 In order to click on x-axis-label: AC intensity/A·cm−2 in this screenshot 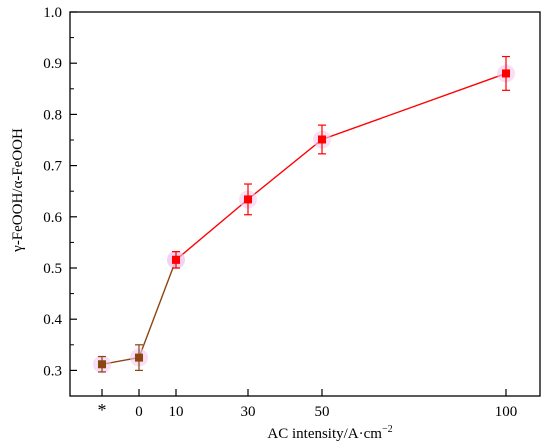, I will do `click(329, 433)`.